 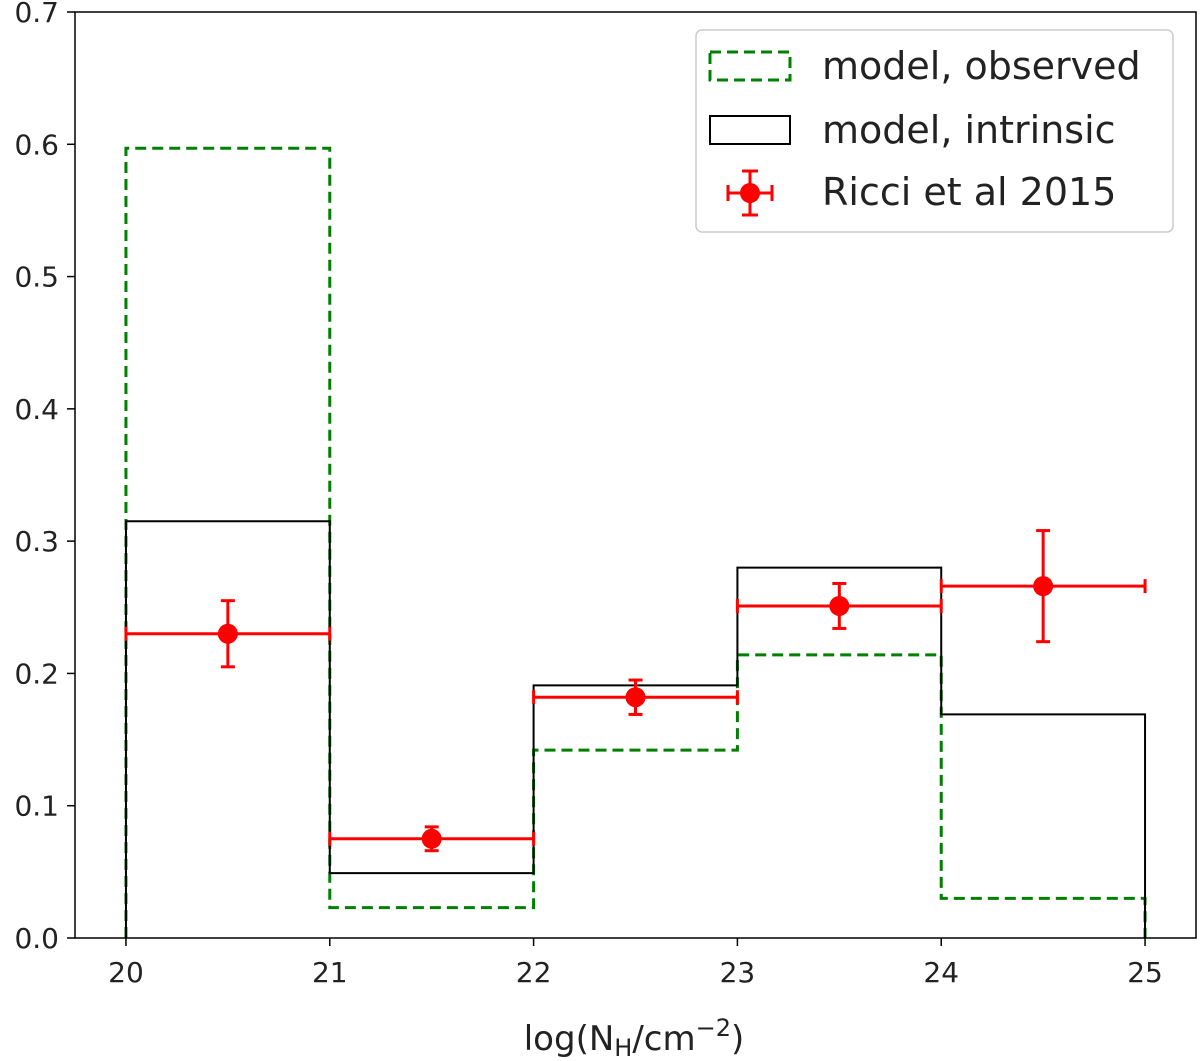 I want to click on y-tick-label-0.1: 0.1, so click(x=36, y=806).